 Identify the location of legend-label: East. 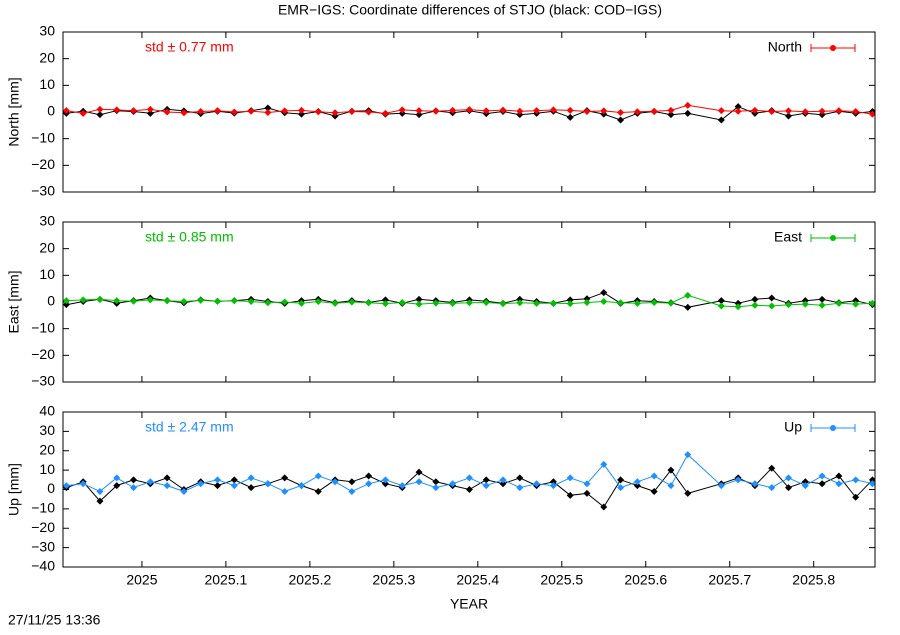
(788, 237).